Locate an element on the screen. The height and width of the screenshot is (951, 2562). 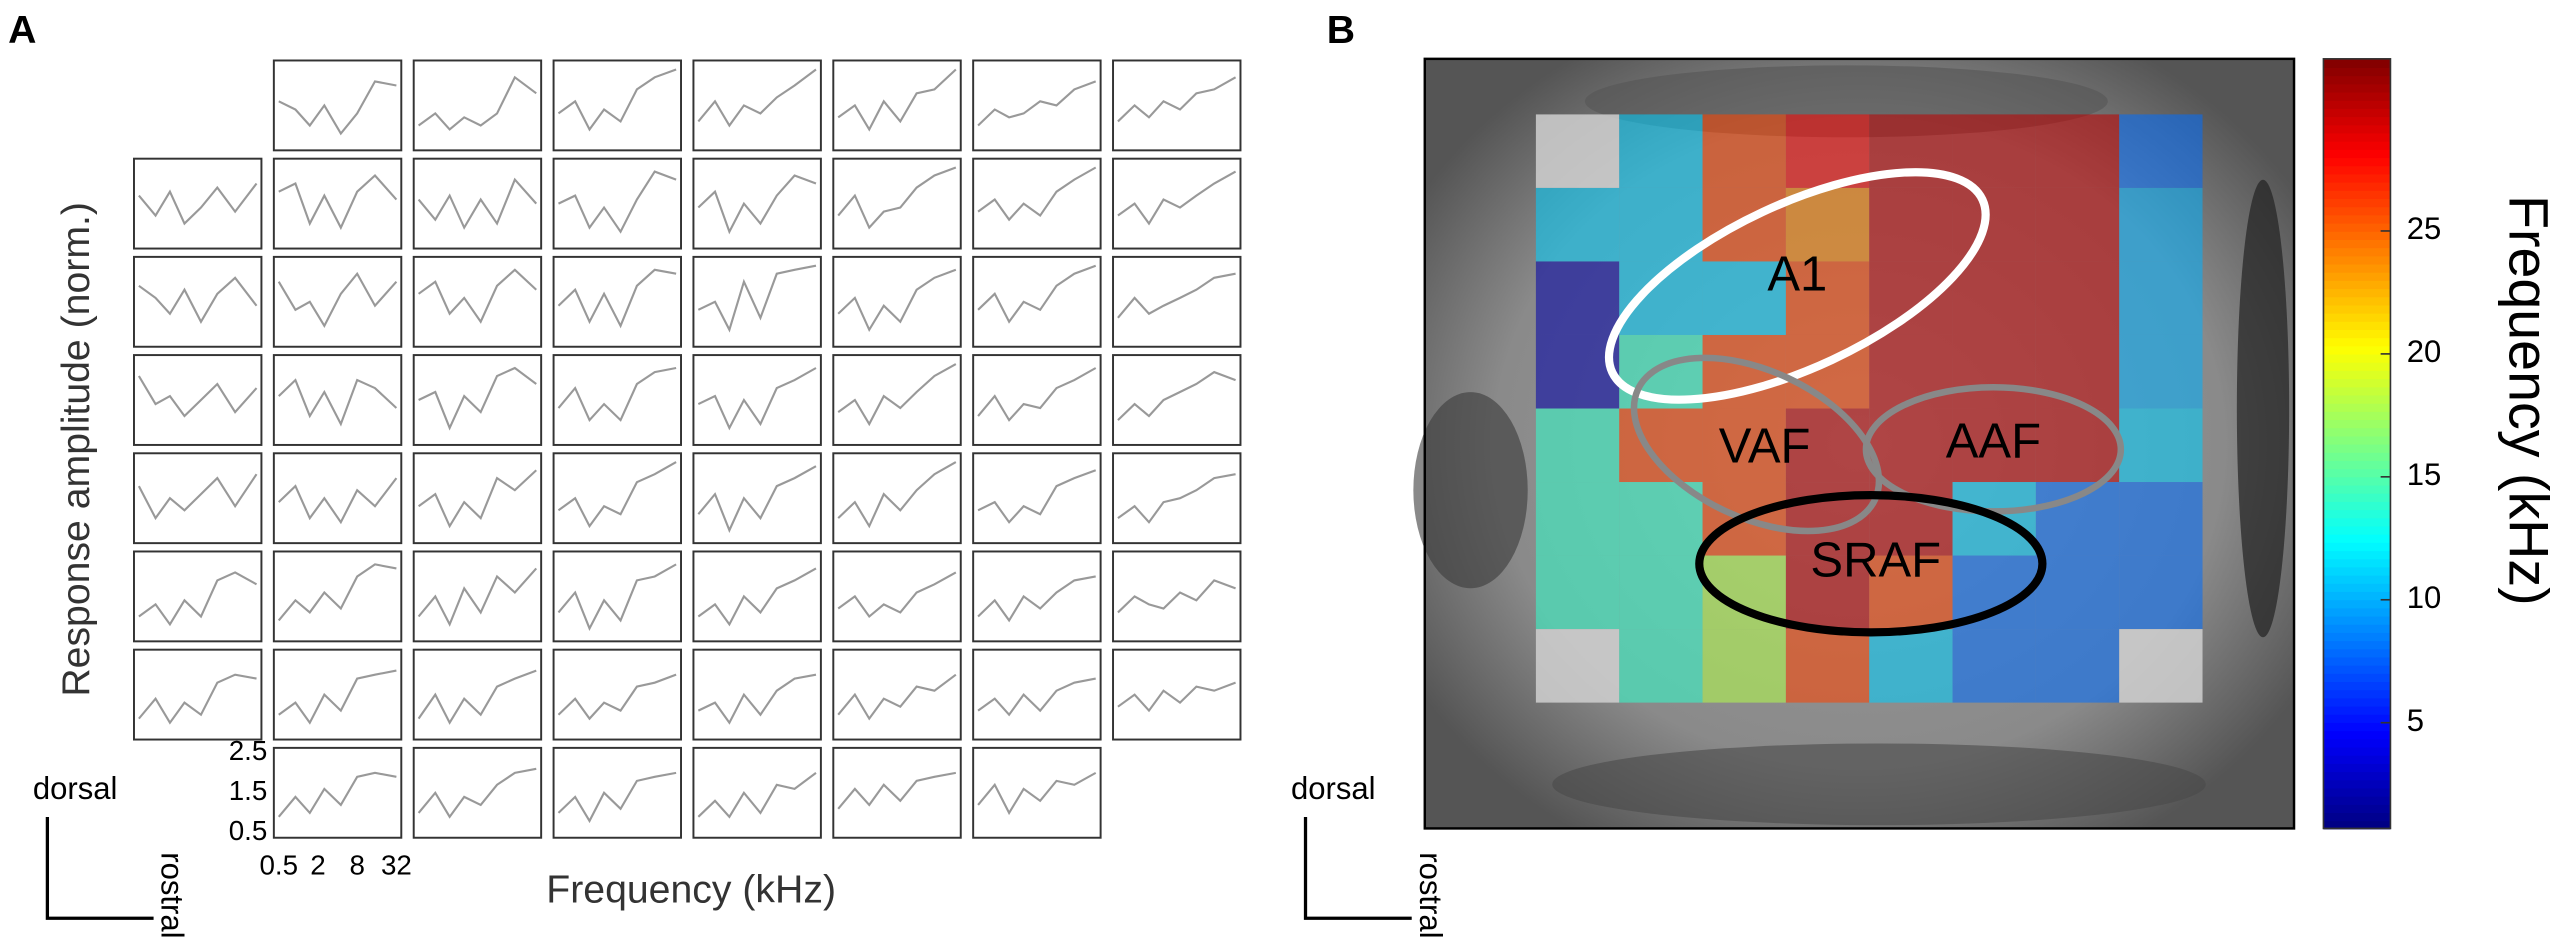
orientation-label: rostral is located at coordinates (172, 895).